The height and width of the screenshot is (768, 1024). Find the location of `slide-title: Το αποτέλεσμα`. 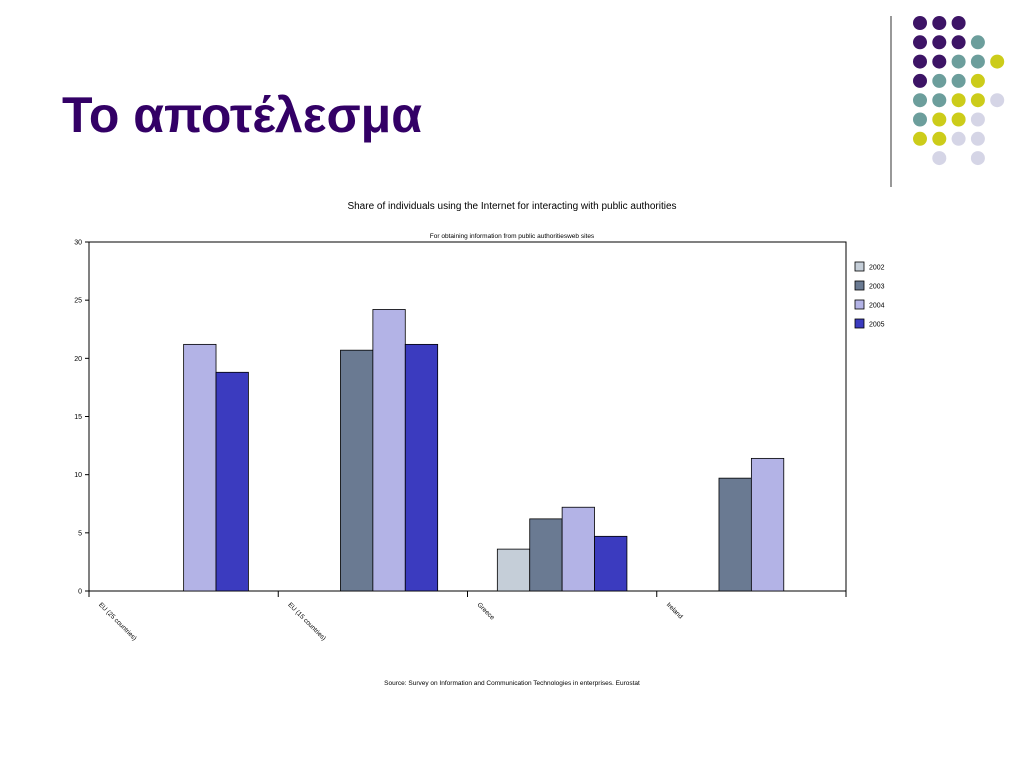

slide-title: Το αποτέλεσμα is located at coordinates (242, 115).